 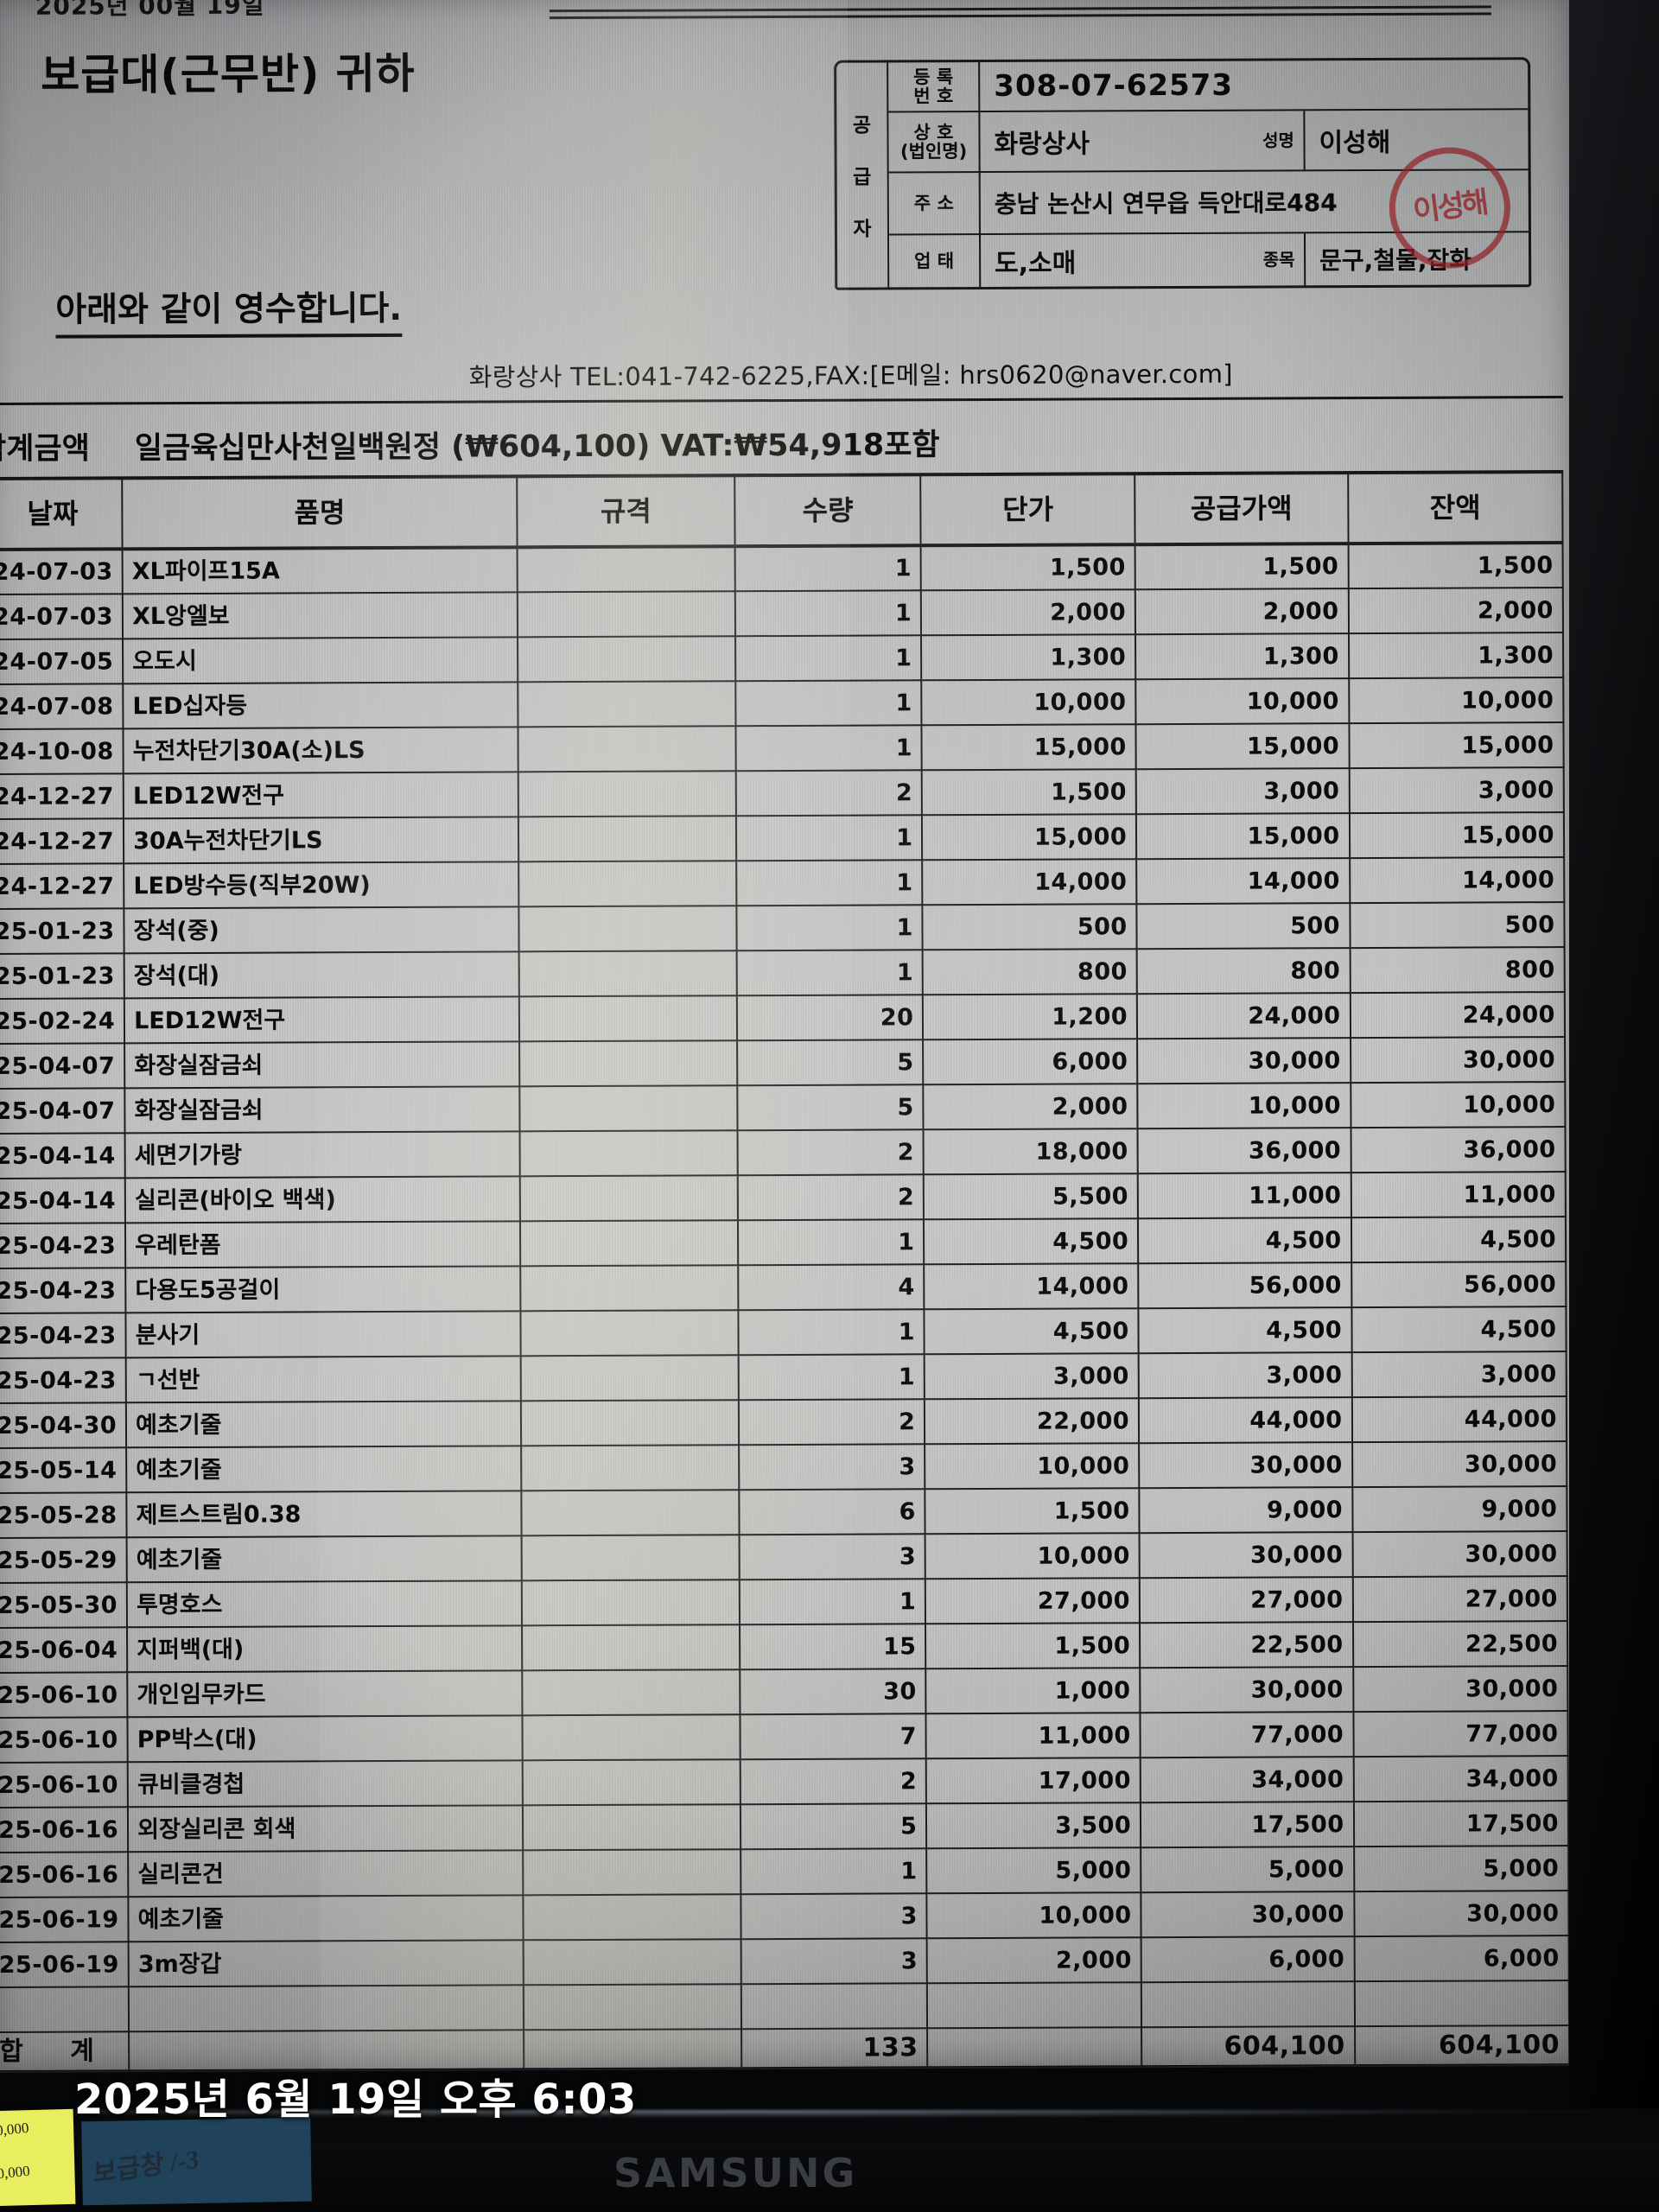 What do you see at coordinates (1031, 1331) in the screenshot?
I see `cell-price: 4,500` at bounding box center [1031, 1331].